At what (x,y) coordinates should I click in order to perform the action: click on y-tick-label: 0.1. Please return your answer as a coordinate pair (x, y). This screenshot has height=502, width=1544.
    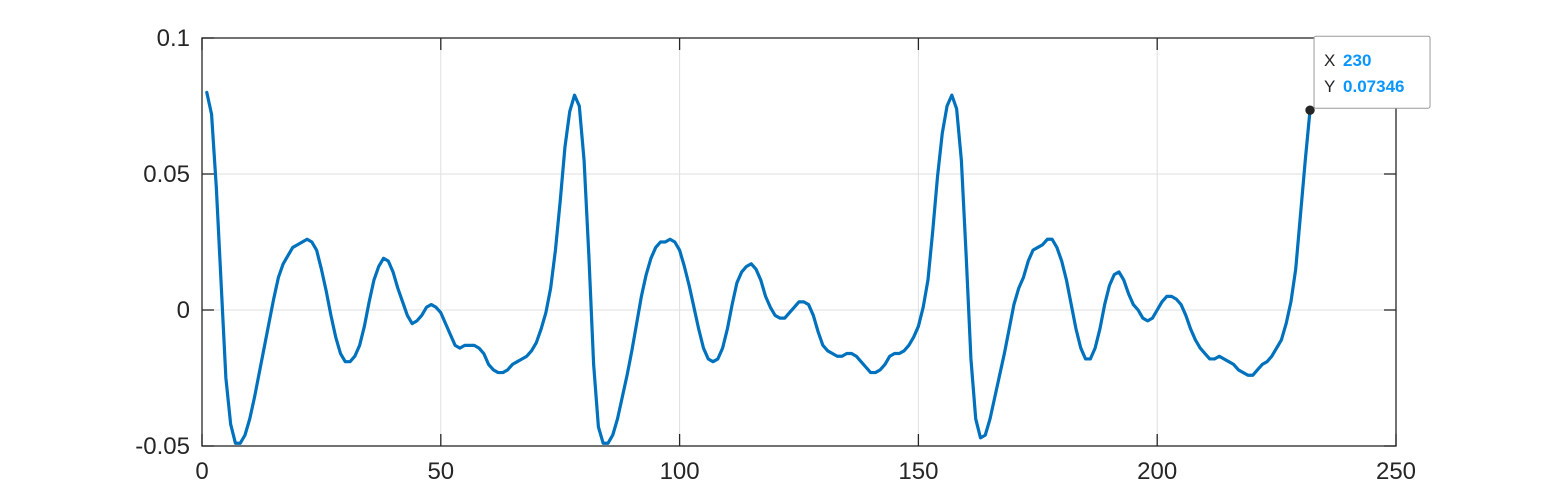
    Looking at the image, I should click on (173, 38).